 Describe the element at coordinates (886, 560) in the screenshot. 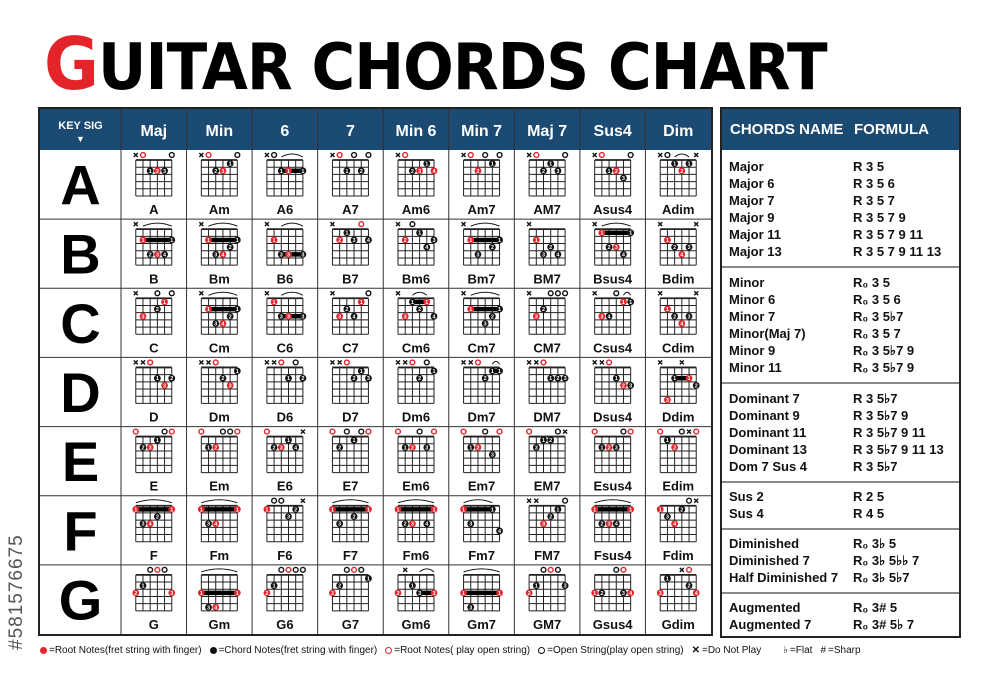

I see `chord-formula: R₀ 3♭ 5♭♭ 7` at that location.